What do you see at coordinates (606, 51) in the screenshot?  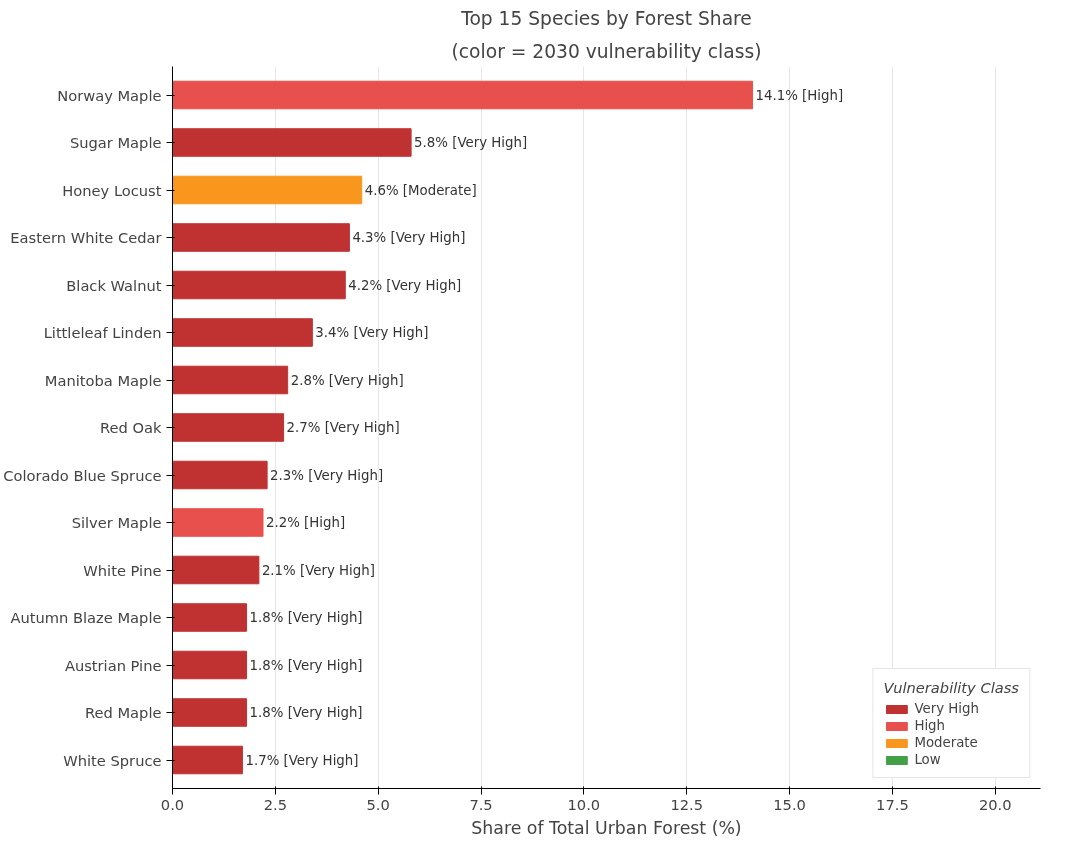 I see `chart-subtitle: (color = 2030 vulnerability class)` at bounding box center [606, 51].